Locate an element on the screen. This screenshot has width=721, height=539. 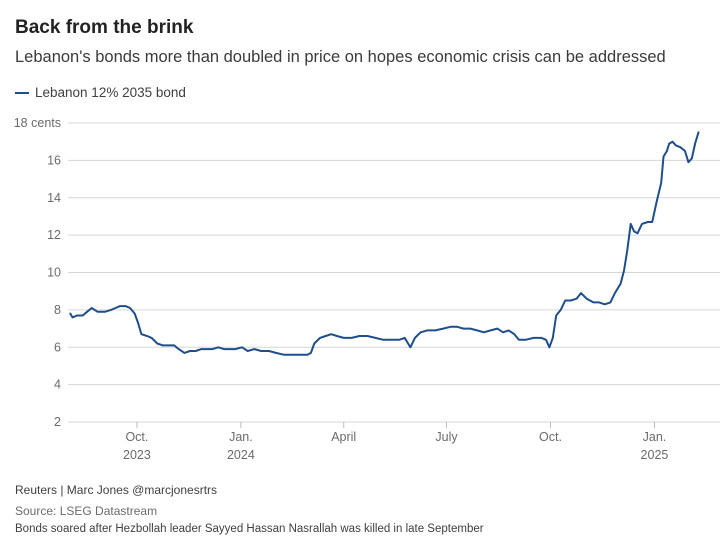
x-axis-ticks: Oct. 2023 Jan. 2024 April July Oct. Jan. 2025 is located at coordinates (395, 442).